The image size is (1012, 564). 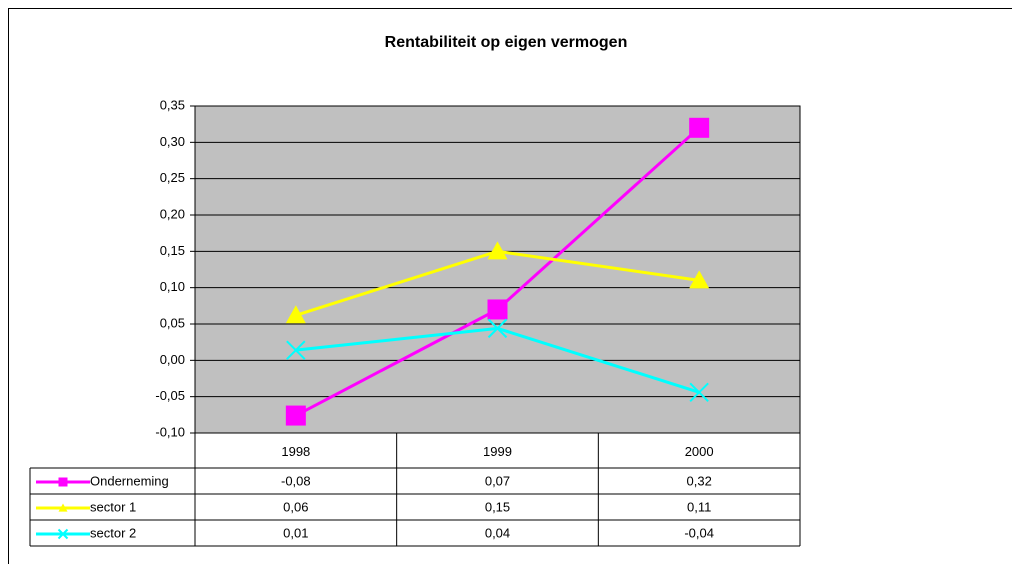 What do you see at coordinates (497, 480) in the screenshot?
I see `table-cell: 0,07` at bounding box center [497, 480].